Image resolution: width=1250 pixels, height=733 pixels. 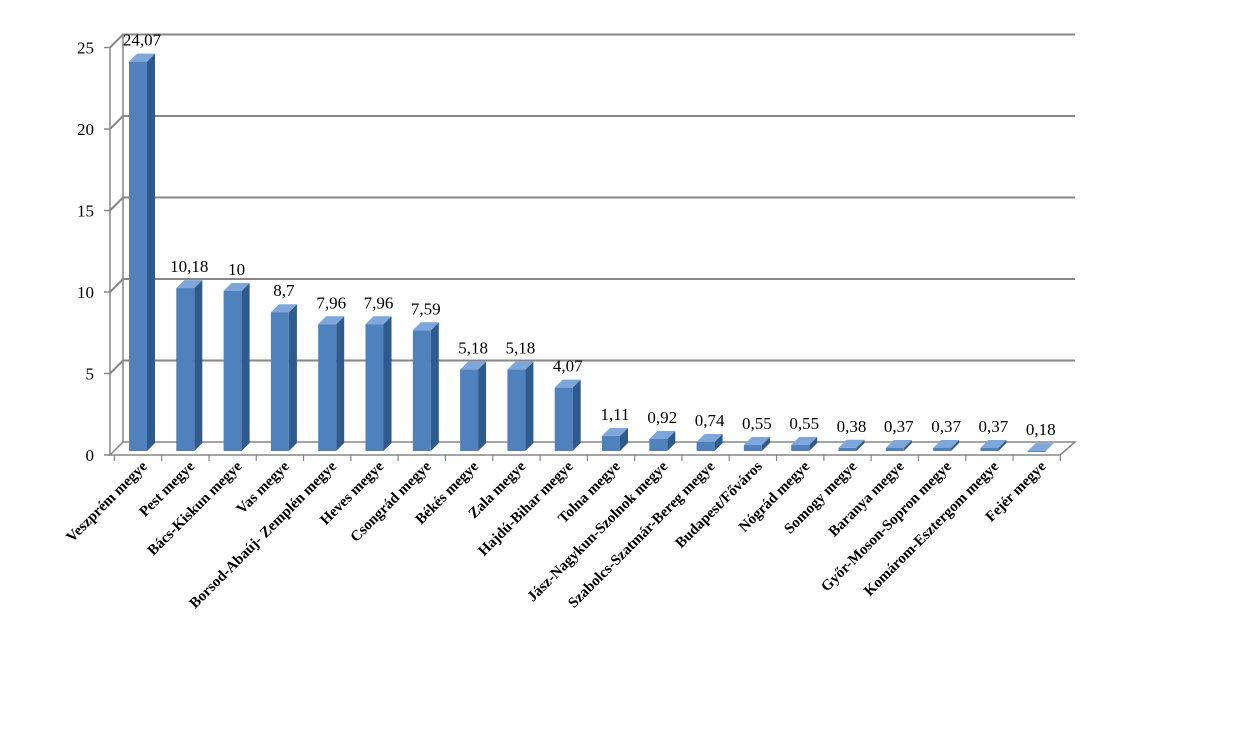 What do you see at coordinates (662, 417) in the screenshot?
I see `data-label: 0,92` at bounding box center [662, 417].